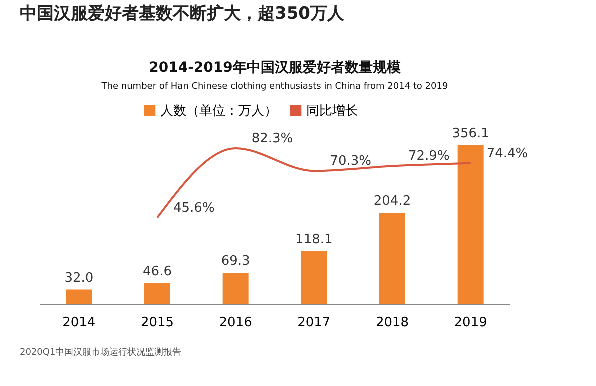 The width and height of the screenshot is (596, 386). I want to click on legend-label: 人数（单位：万人）, so click(219, 111).